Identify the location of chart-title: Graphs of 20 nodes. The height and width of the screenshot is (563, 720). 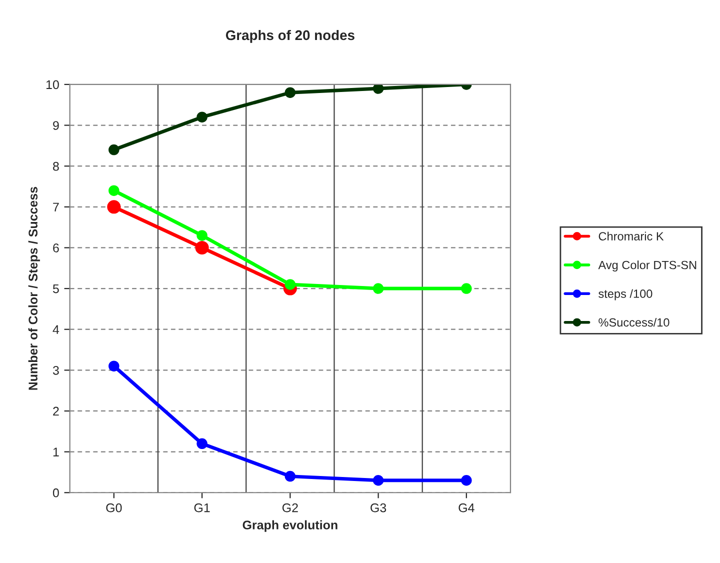
(290, 36).